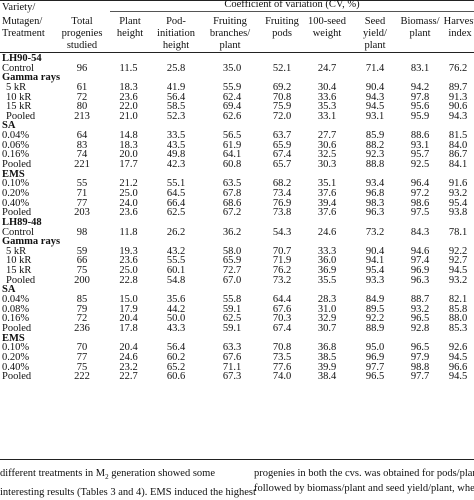 The height and width of the screenshot is (500, 474). I want to click on table-cell: 18.3, so click(128, 145).